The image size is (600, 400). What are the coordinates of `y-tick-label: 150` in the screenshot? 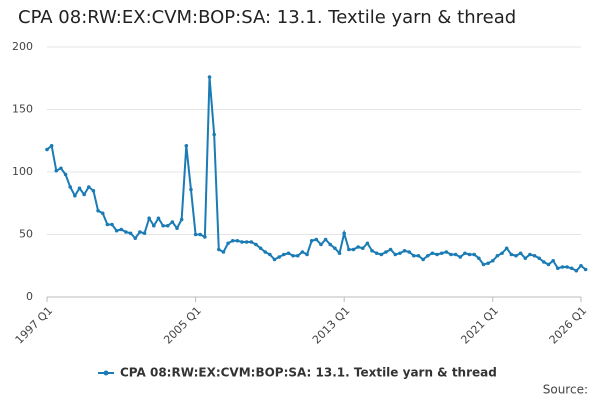 It's located at (22, 109).